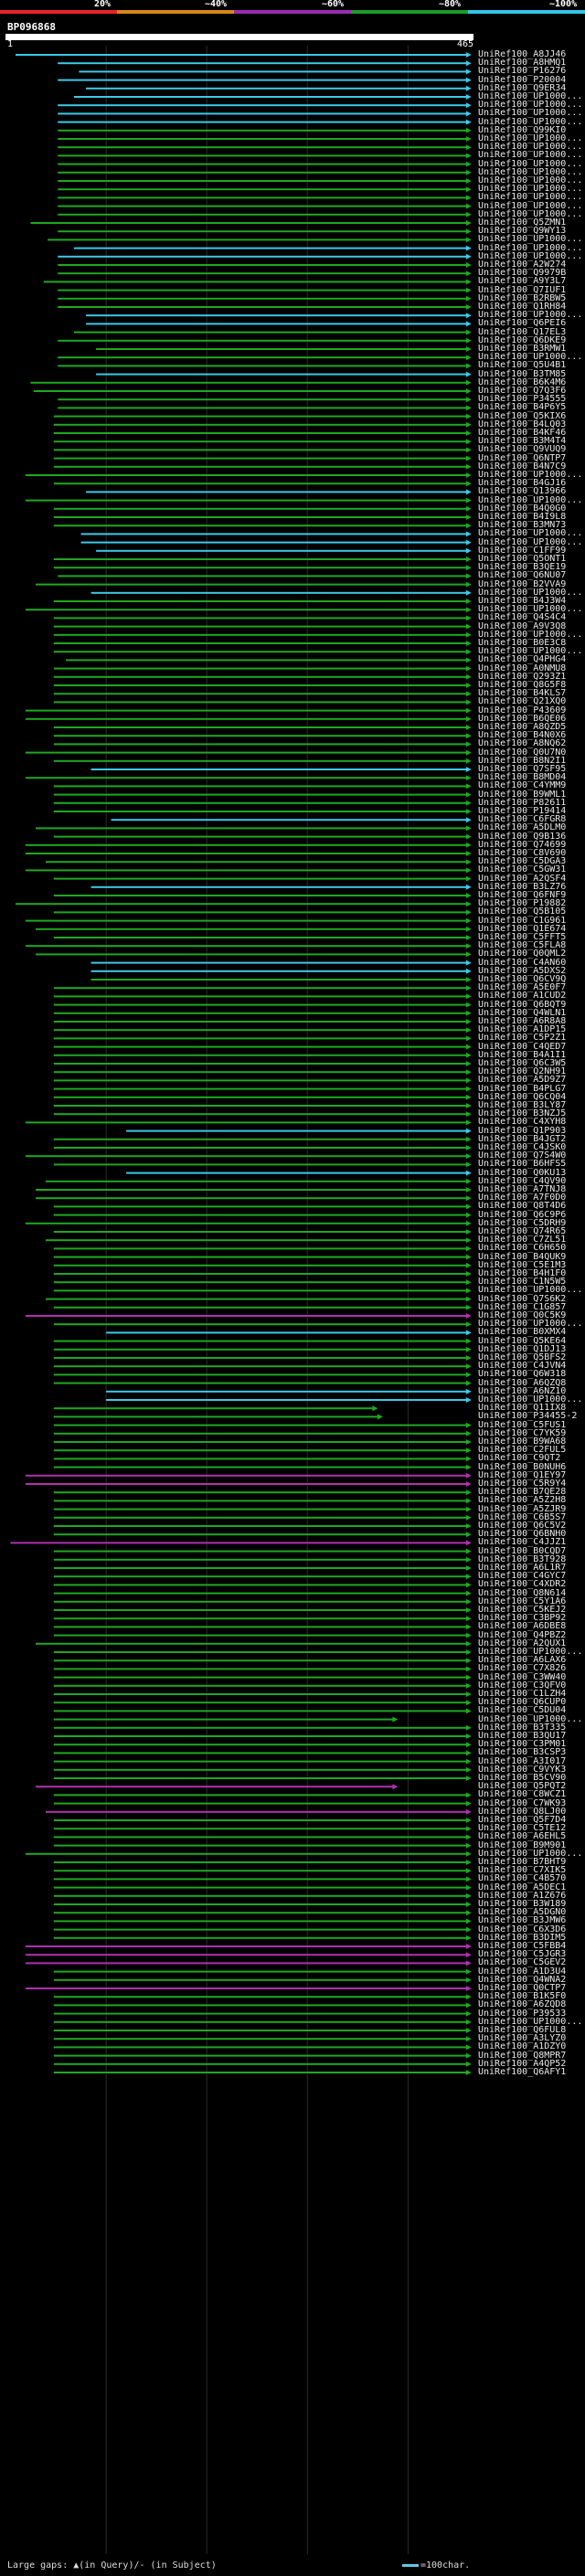 This screenshot has width=585, height=2576. What do you see at coordinates (522, 769) in the screenshot?
I see `hit-label: UniRef100_Q7SF95` at bounding box center [522, 769].